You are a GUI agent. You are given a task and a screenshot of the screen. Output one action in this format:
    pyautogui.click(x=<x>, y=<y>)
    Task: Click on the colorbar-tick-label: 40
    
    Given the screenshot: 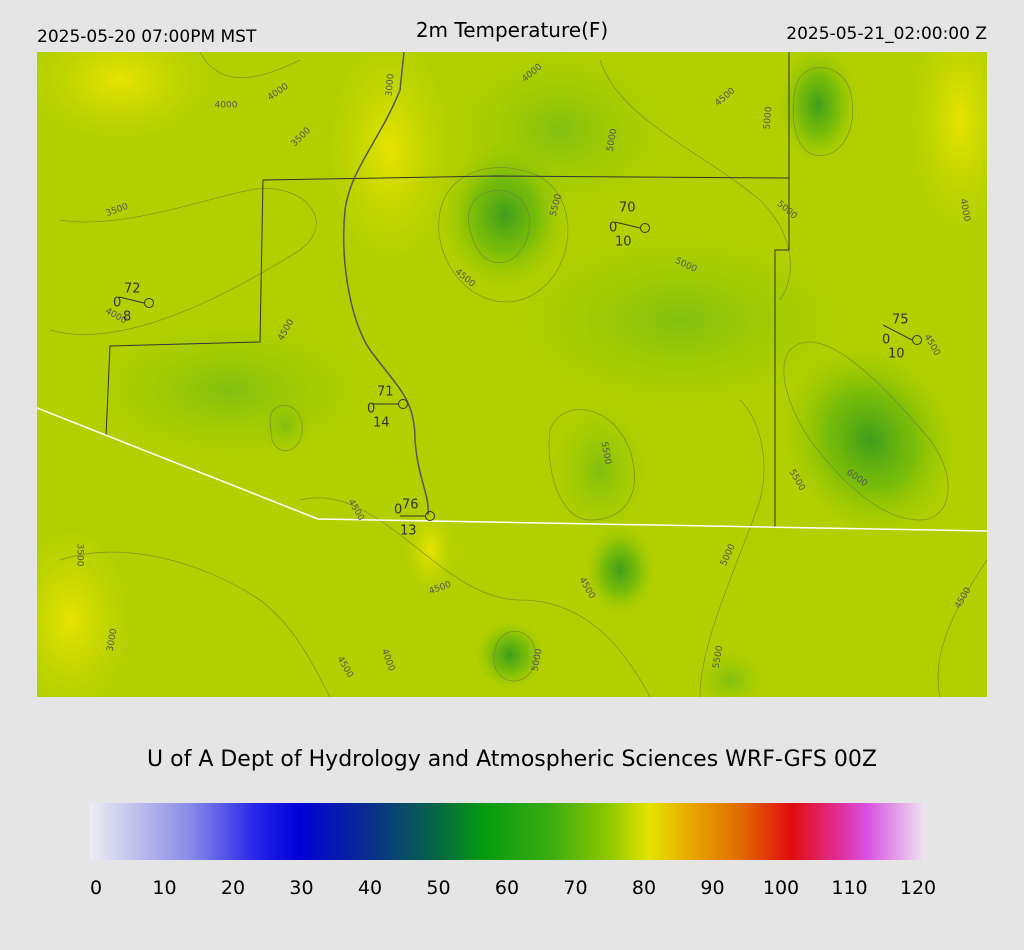 What is the action you would take?
    pyautogui.click(x=370, y=888)
    